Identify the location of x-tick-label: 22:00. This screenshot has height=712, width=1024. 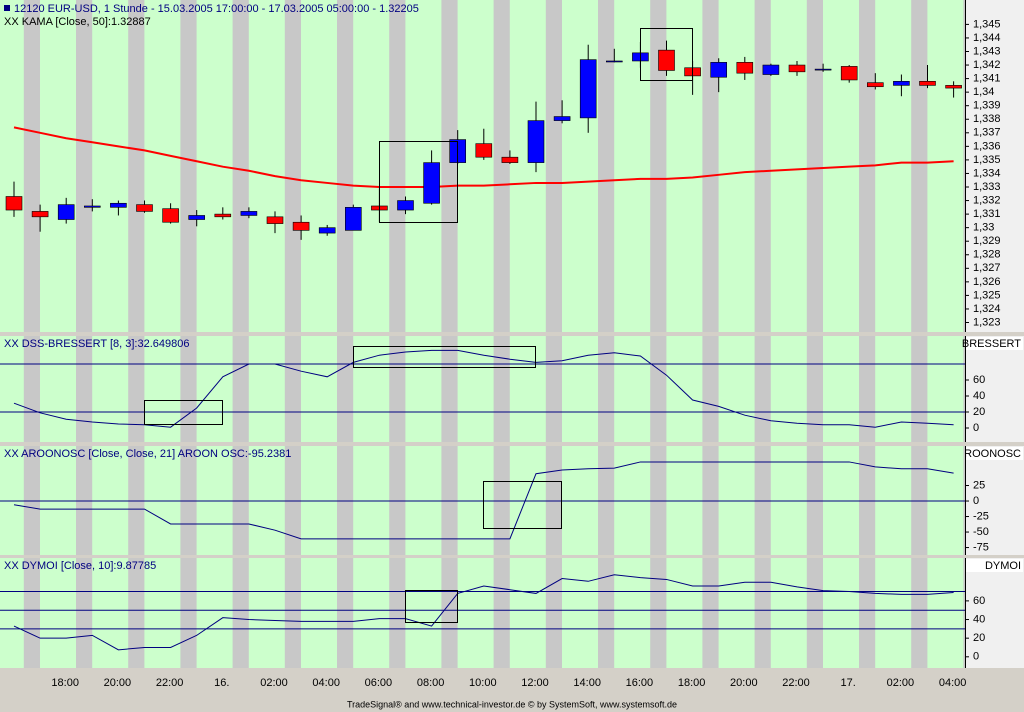
(796, 683).